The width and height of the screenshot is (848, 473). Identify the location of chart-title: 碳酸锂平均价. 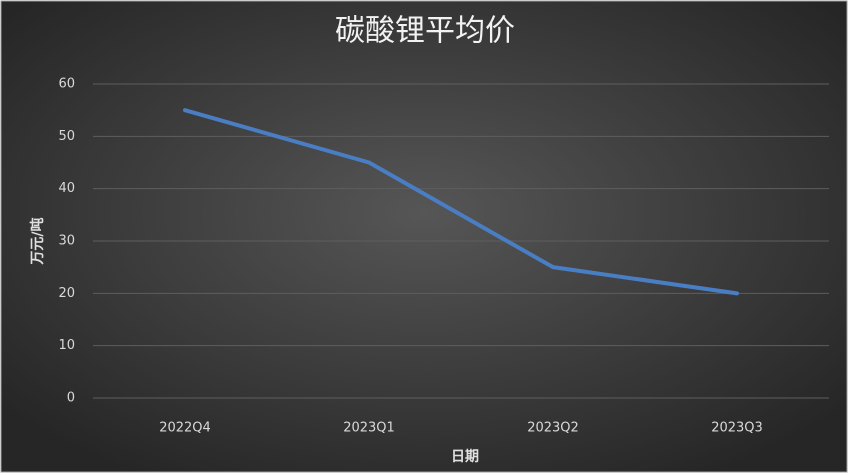
(425, 31).